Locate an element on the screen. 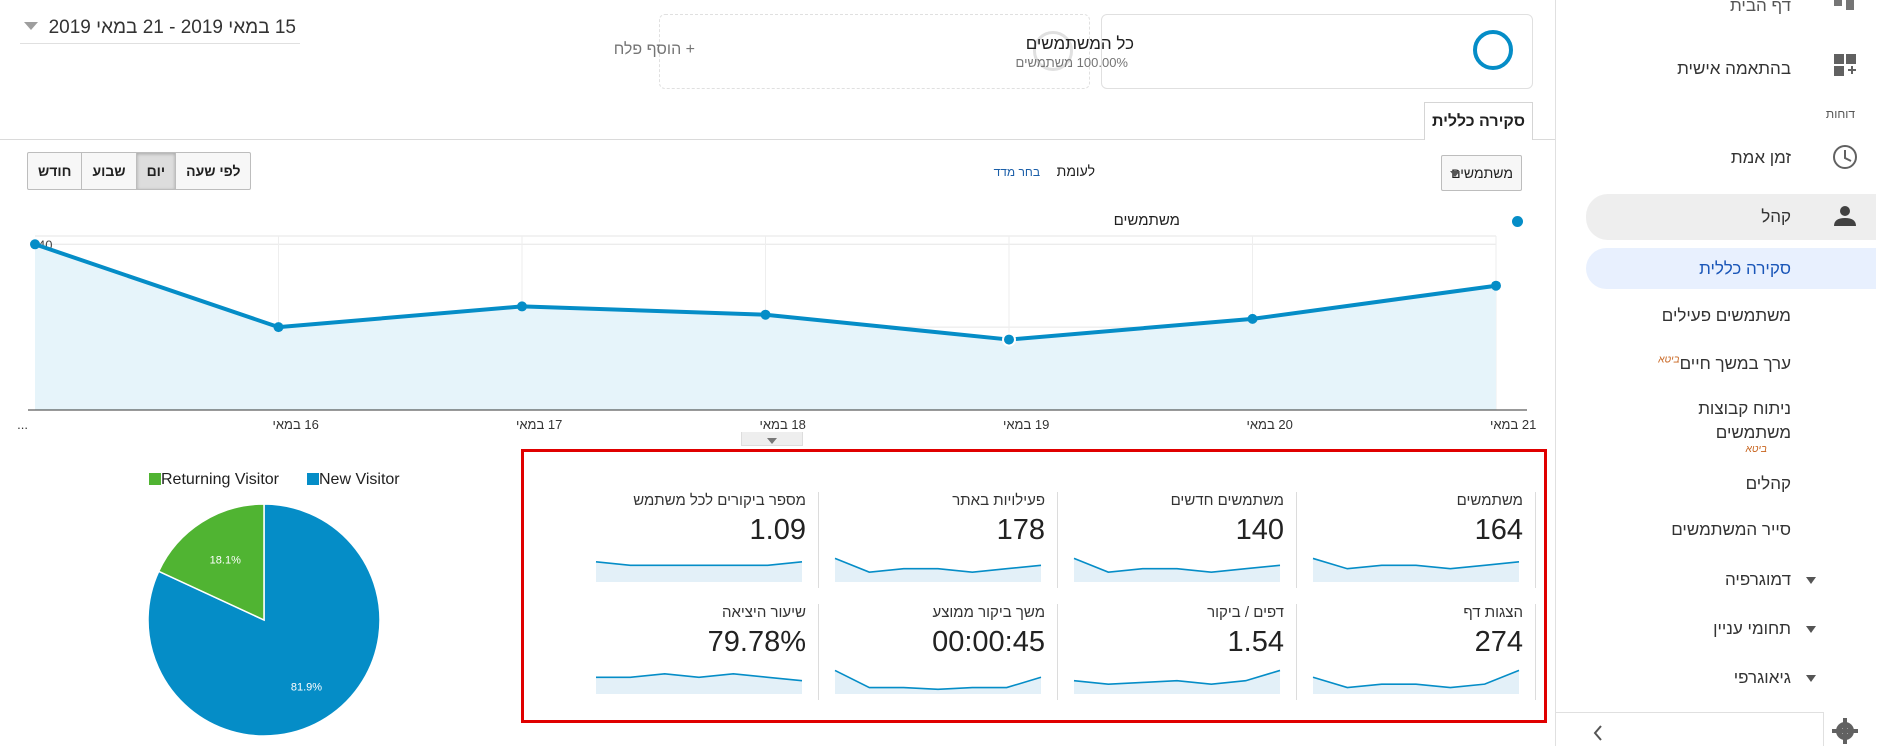  segment-all-users-card is located at coordinates (1317, 51).